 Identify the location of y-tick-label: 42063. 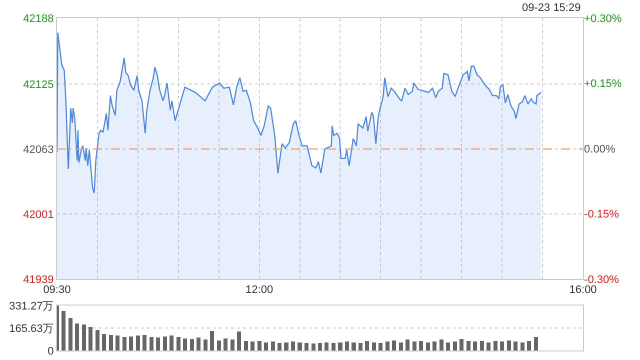
(38, 150).